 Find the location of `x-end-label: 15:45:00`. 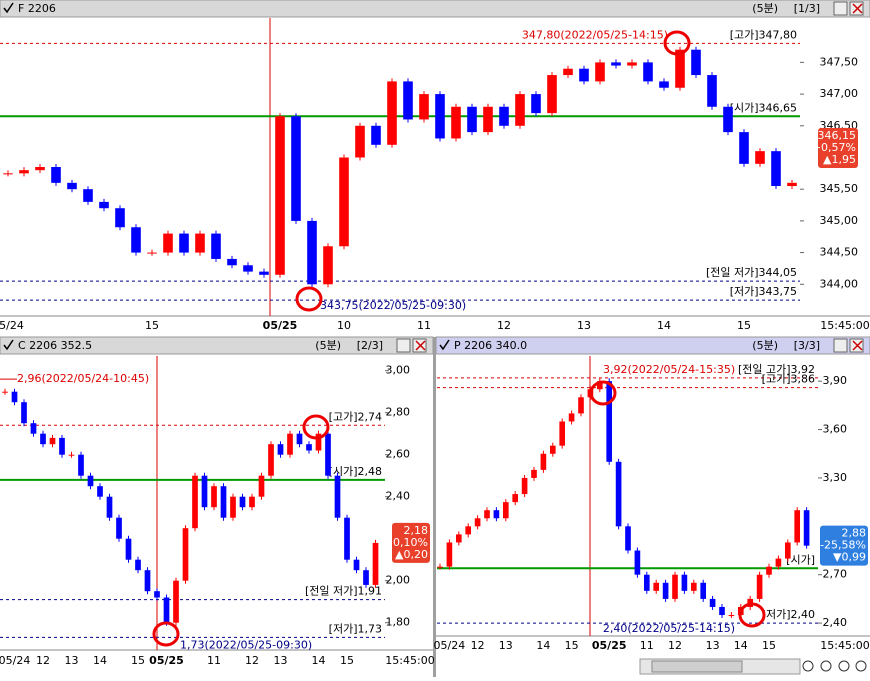

x-end-label: 15:45:00 is located at coordinates (409, 660).